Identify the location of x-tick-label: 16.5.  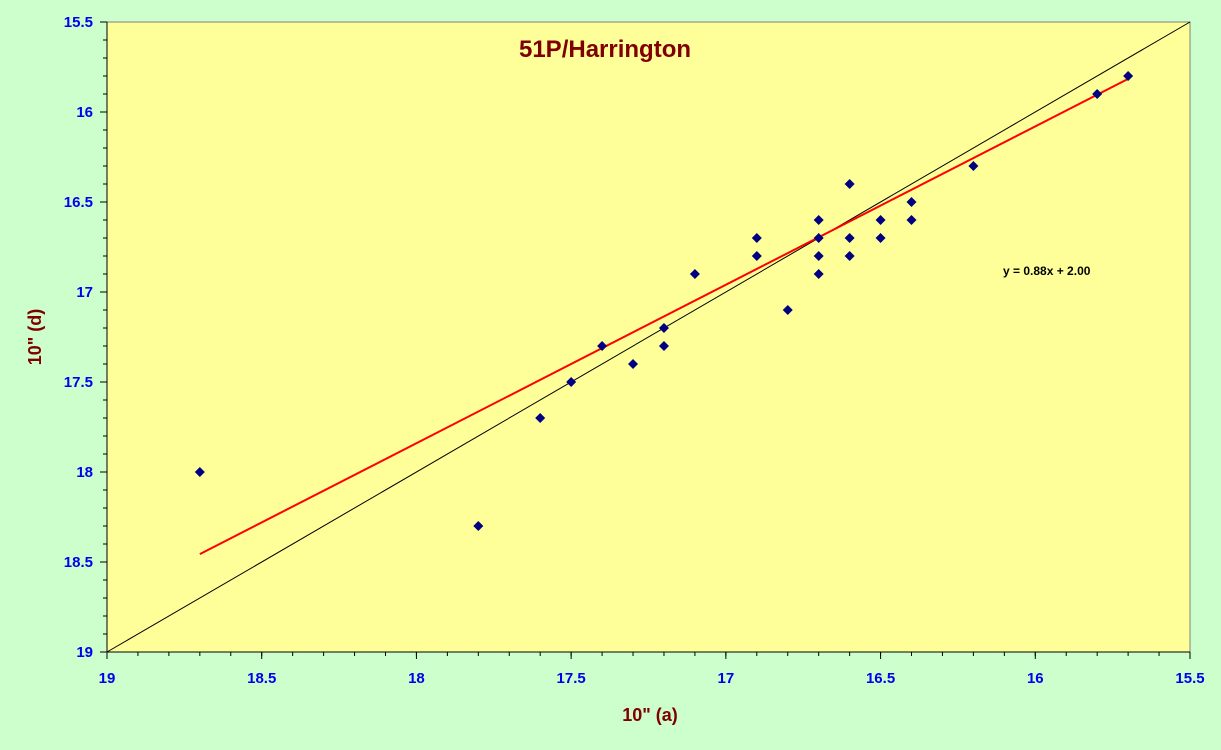
(880, 678).